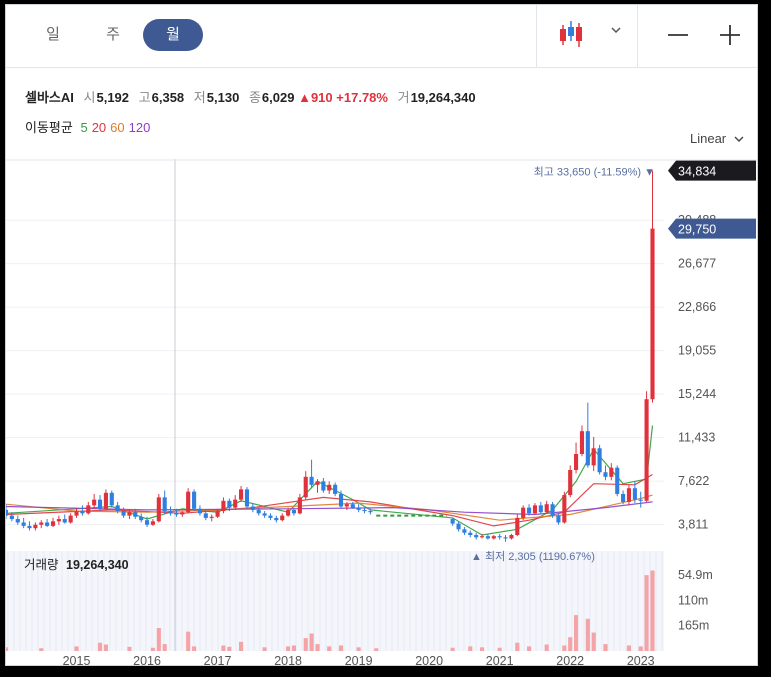  I want to click on zoom-out-button, so click(678, 35).